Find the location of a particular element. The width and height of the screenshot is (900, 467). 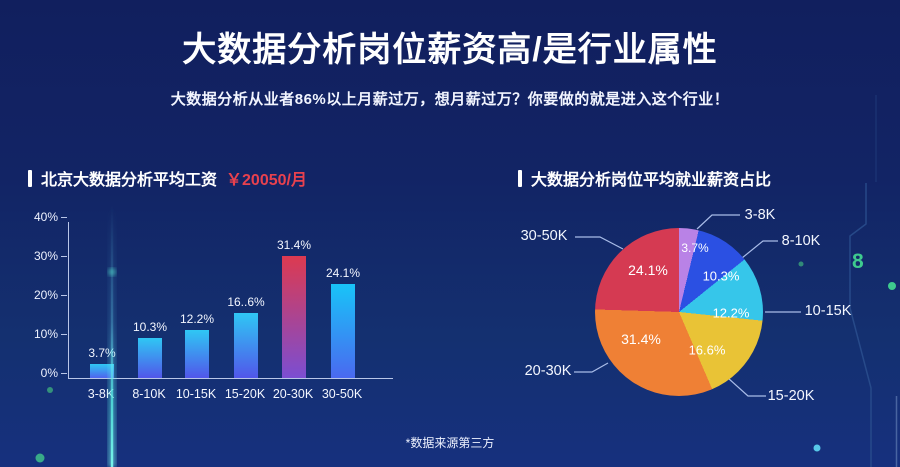

bar-20-30k is located at coordinates (294, 316).